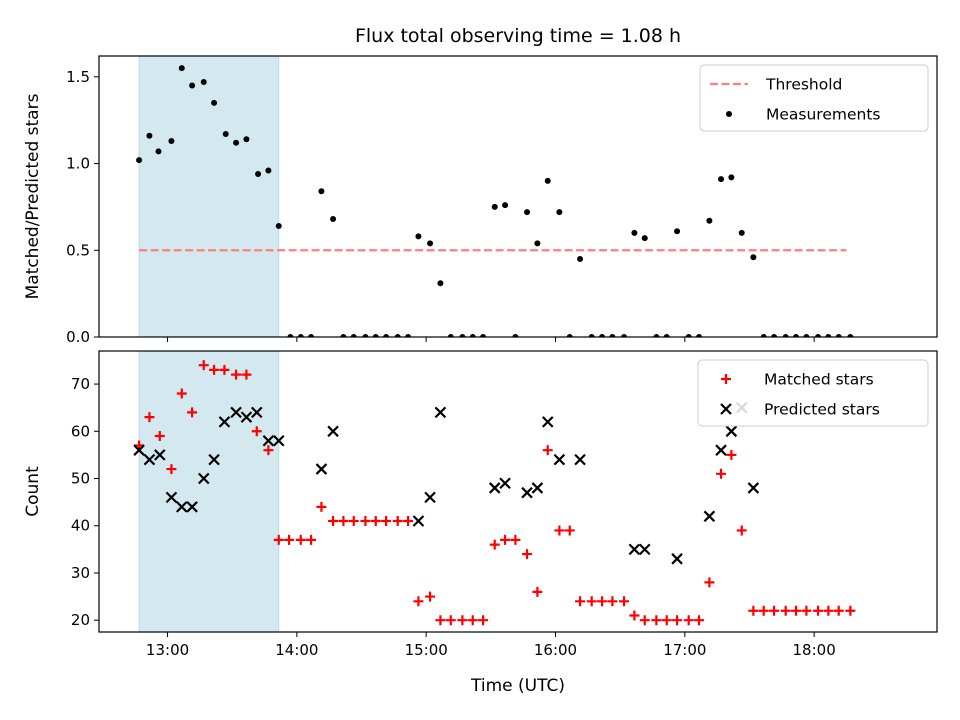  Describe the element at coordinates (78, 250) in the screenshot. I see `panel-0-y-tick-label: 0.5` at that location.